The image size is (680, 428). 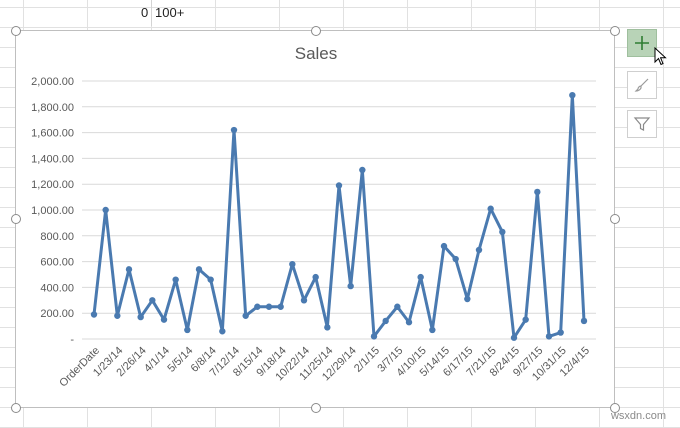 What do you see at coordinates (57, 237) in the screenshot?
I see `y-tick-label: 800.00` at bounding box center [57, 237].